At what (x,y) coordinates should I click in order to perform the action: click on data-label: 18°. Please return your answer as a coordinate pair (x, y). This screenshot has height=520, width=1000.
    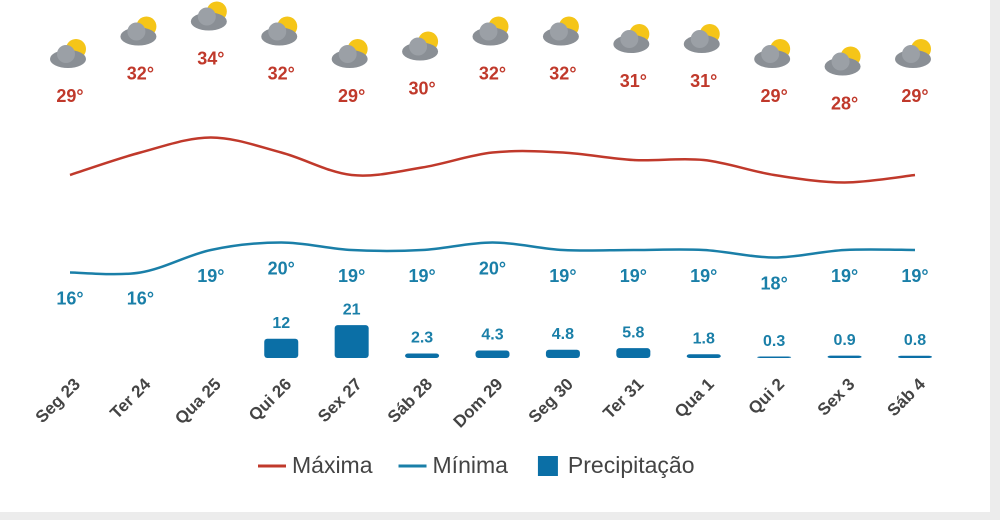
    Looking at the image, I should click on (774, 283).